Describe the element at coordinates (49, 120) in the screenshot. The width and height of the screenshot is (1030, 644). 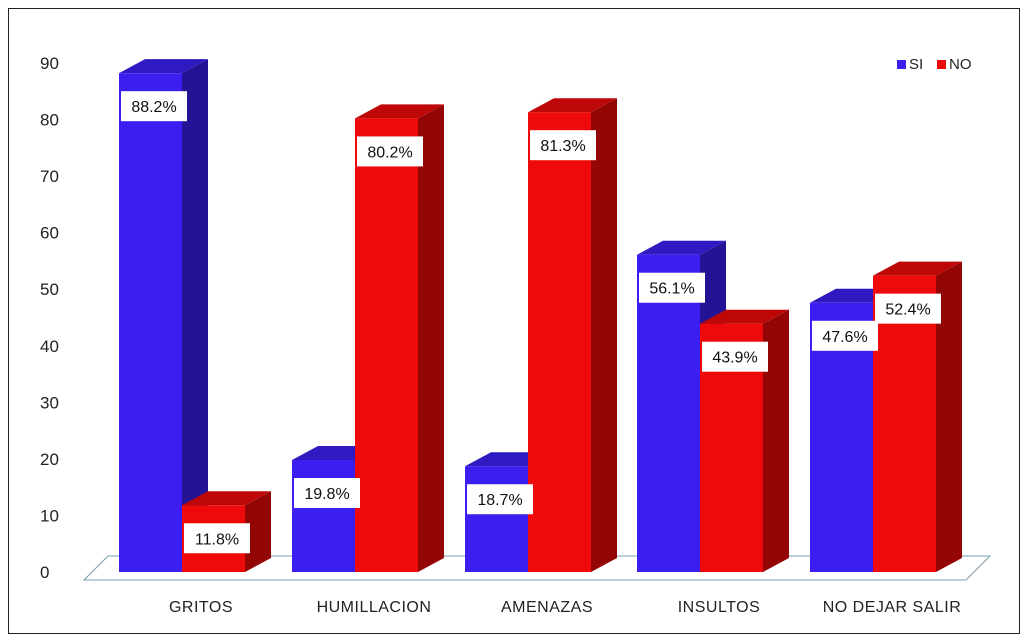
I see `y-tick-label: 80` at that location.